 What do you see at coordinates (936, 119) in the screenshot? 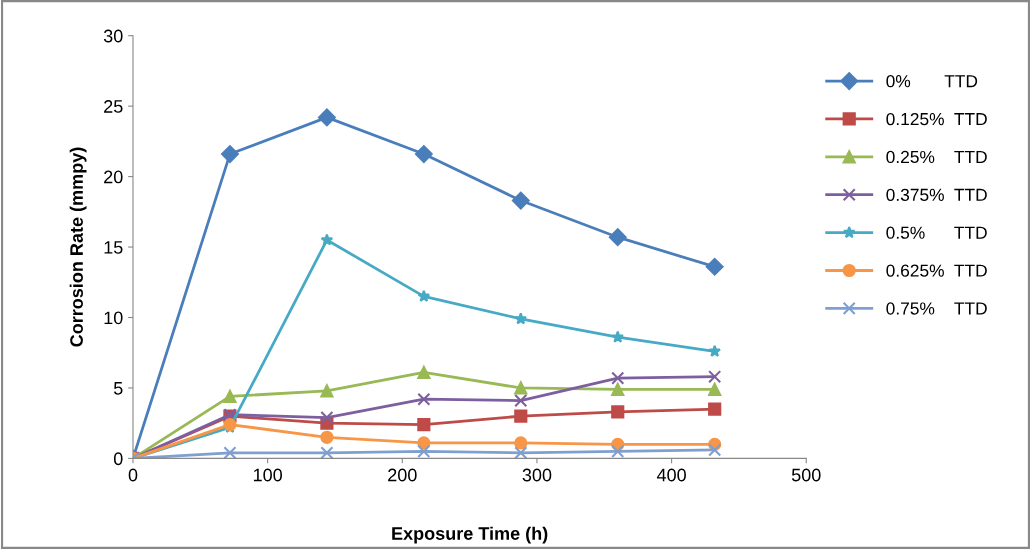
I see `legend-label: 0.125% TTD` at bounding box center [936, 119].